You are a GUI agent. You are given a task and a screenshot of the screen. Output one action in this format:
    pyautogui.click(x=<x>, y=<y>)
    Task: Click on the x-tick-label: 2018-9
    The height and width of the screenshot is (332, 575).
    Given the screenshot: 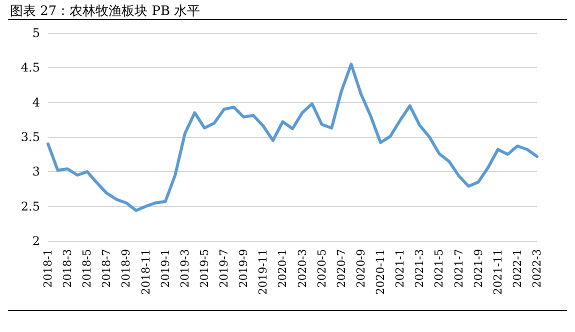 What is the action you would take?
    pyautogui.click(x=126, y=268)
    